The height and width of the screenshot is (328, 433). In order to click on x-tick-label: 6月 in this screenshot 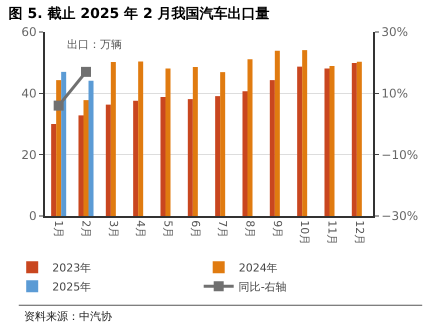, I will do `click(195, 229)`.